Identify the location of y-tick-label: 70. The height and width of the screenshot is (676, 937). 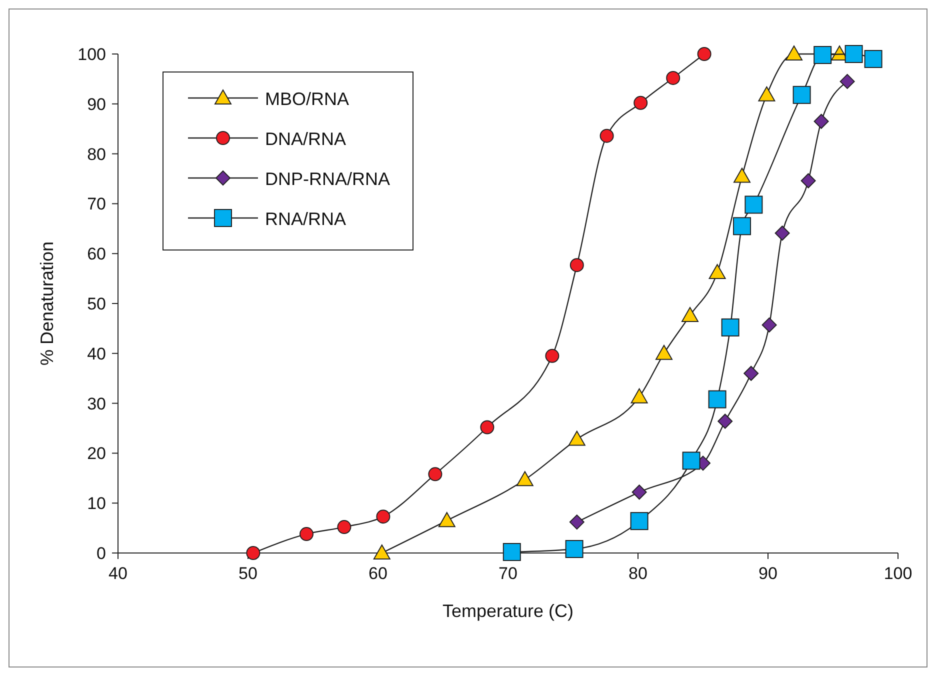
(96, 204).